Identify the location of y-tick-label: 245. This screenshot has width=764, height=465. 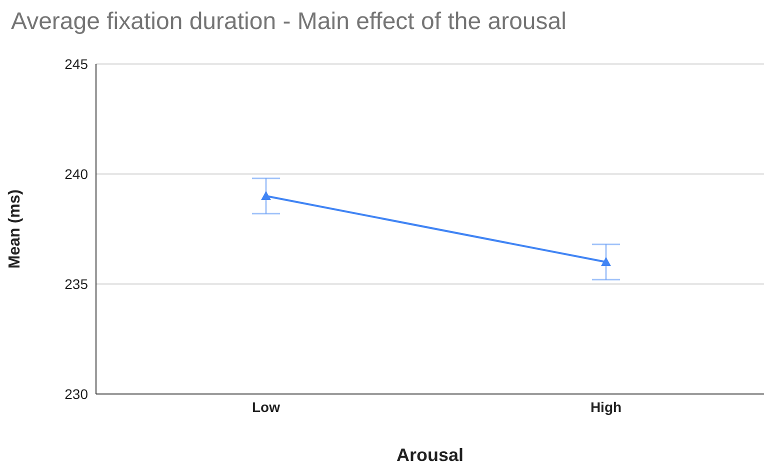
(76, 64).